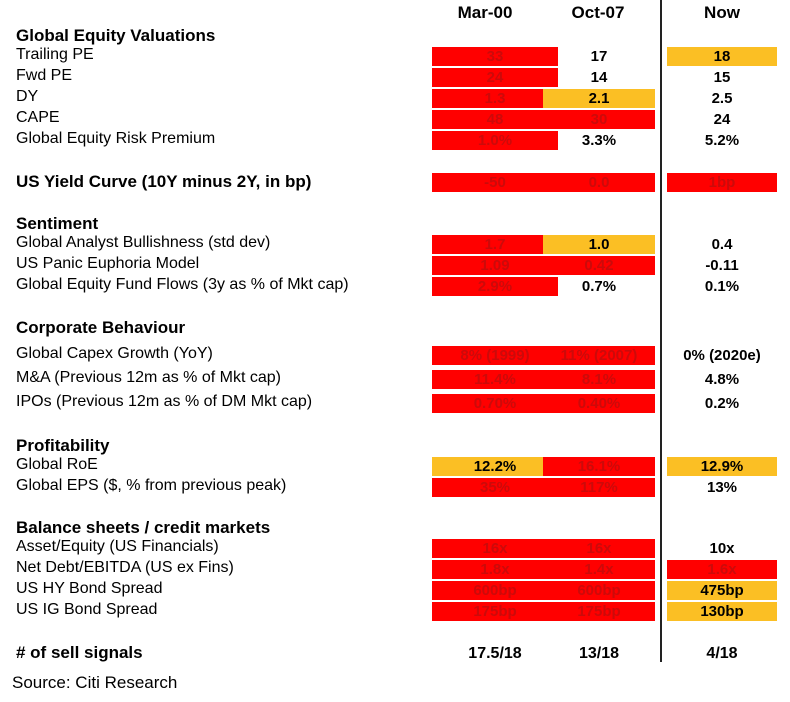  What do you see at coordinates (114, 353) in the screenshot?
I see `row-label: Global Capex Growth (YoY)` at bounding box center [114, 353].